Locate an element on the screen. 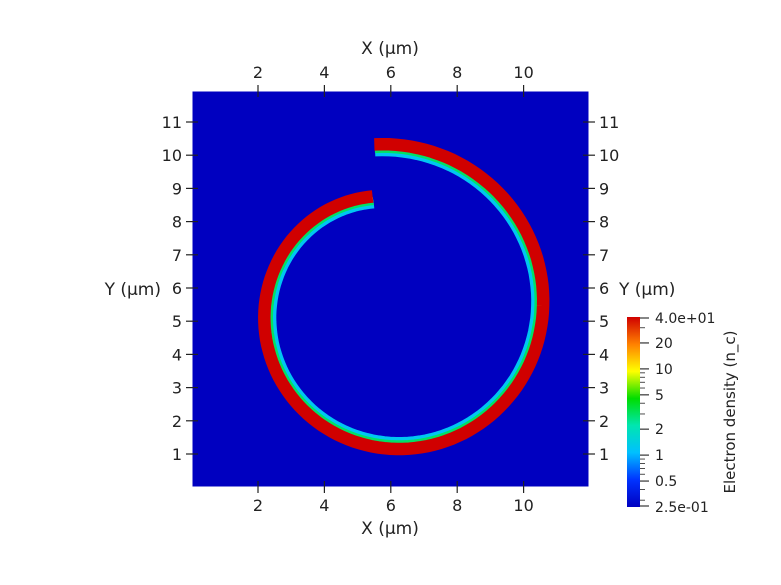 Image resolution: width=781 pixels, height=585 pixels. y-tick-label-right-4: 5 is located at coordinates (604, 321).